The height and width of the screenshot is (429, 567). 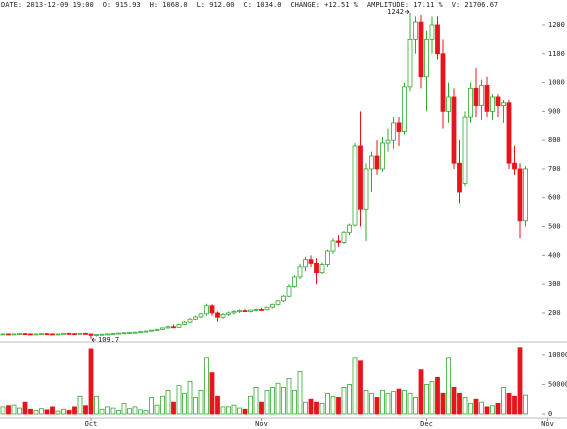 I want to click on y-tick-label: 900, so click(x=554, y=111).